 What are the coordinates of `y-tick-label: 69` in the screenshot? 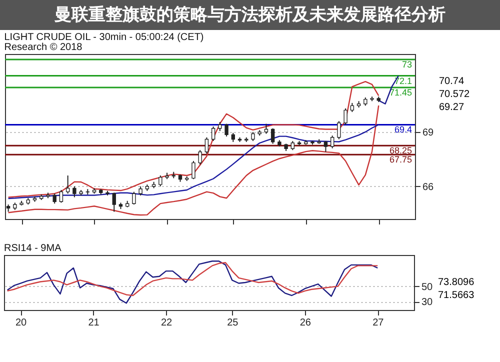 It's located at (428, 132).